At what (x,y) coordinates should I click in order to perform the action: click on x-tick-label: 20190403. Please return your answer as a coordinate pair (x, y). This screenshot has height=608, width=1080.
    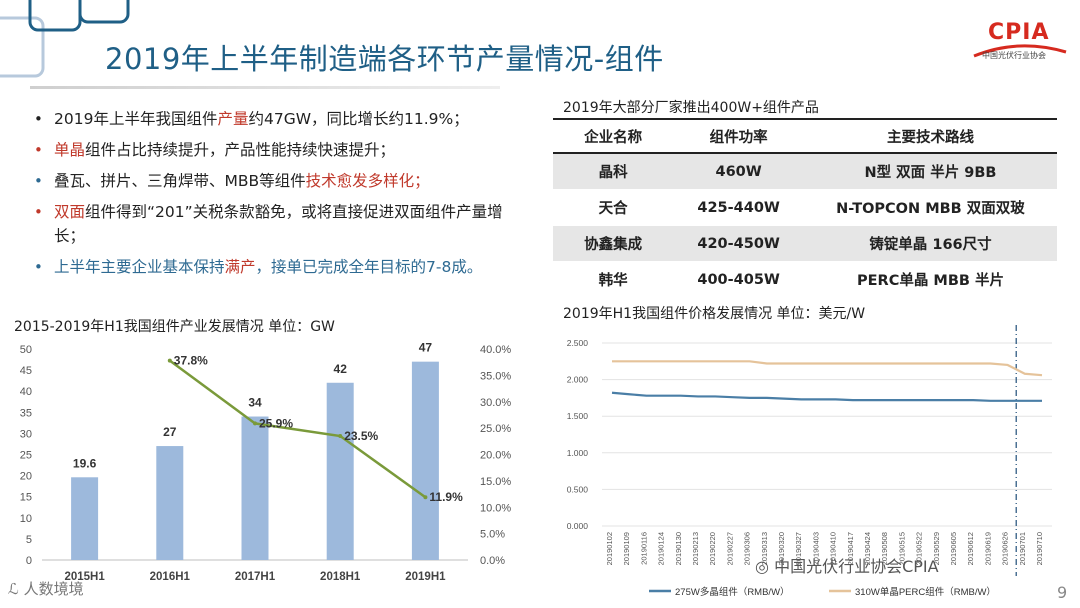
    Looking at the image, I should click on (815, 548).